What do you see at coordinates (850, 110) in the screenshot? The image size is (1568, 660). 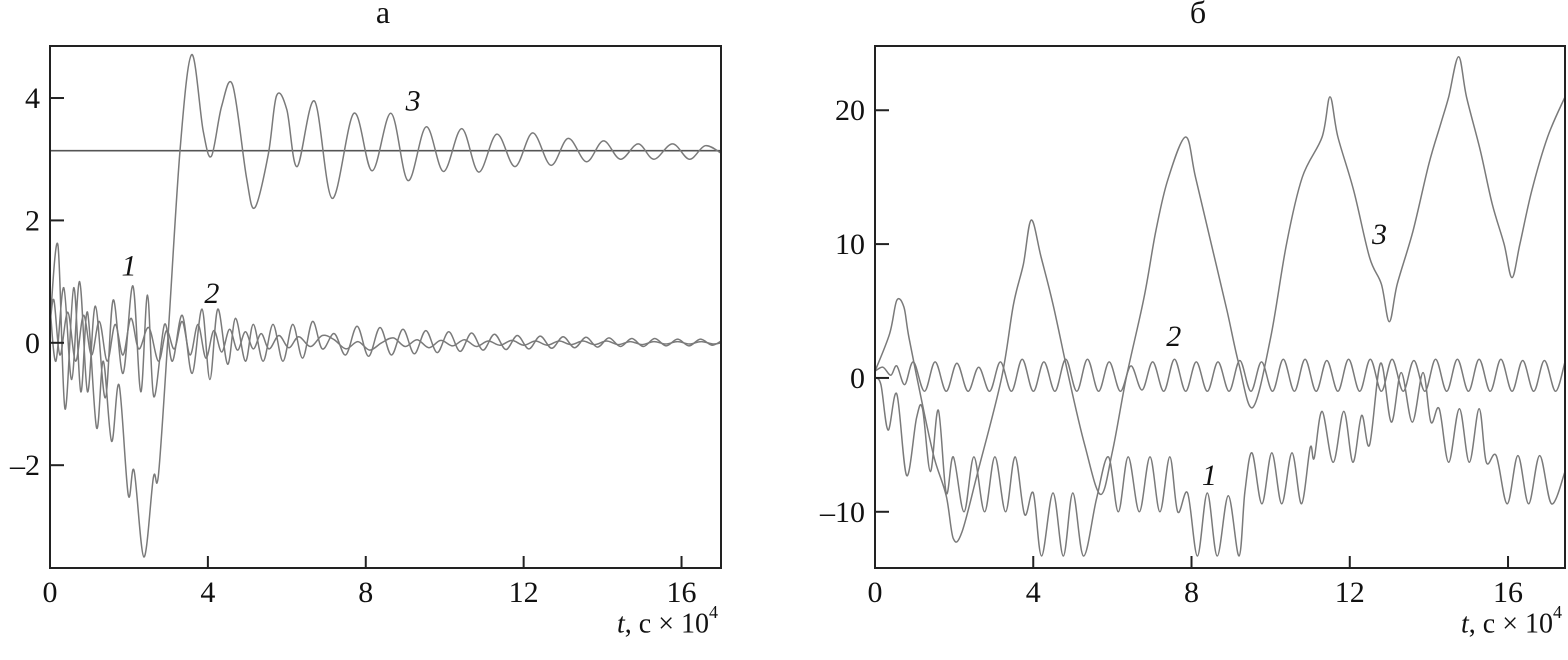 I see `y-tick-label: 20` at bounding box center [850, 110].